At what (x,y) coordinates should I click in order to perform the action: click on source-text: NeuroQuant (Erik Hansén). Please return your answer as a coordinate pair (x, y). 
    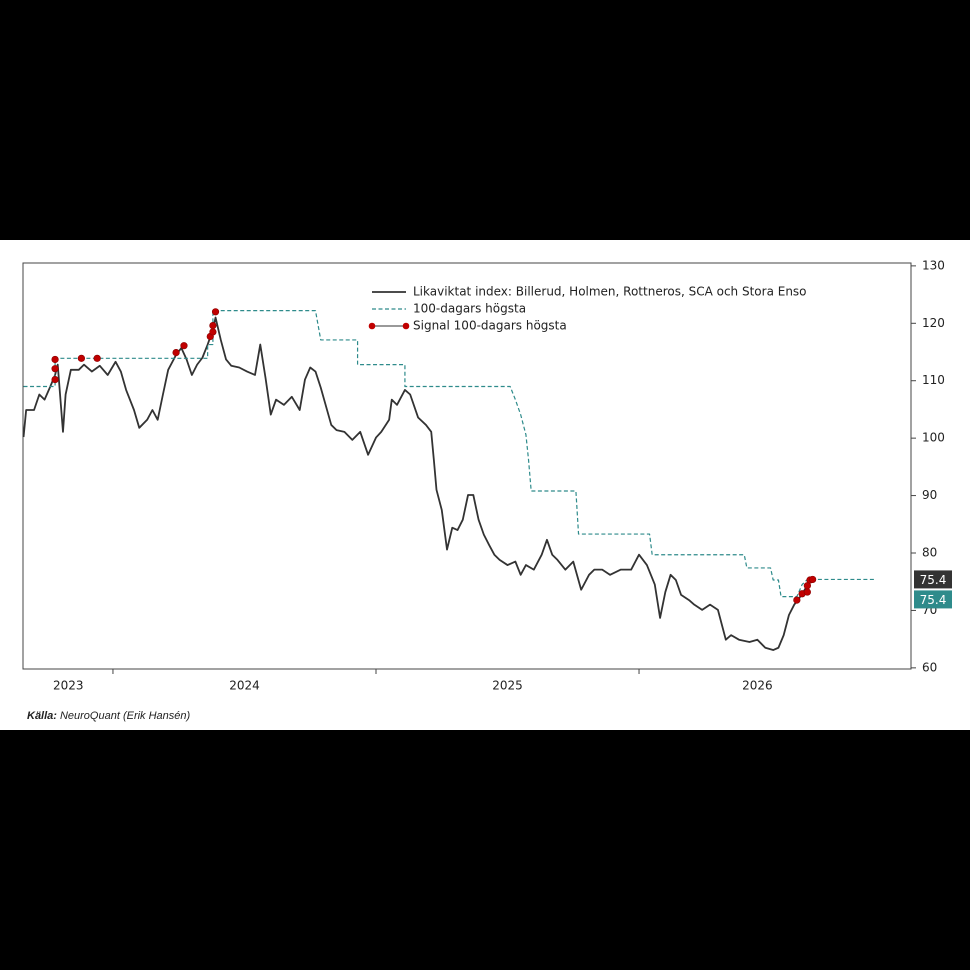
    Looking at the image, I should click on (125, 716).